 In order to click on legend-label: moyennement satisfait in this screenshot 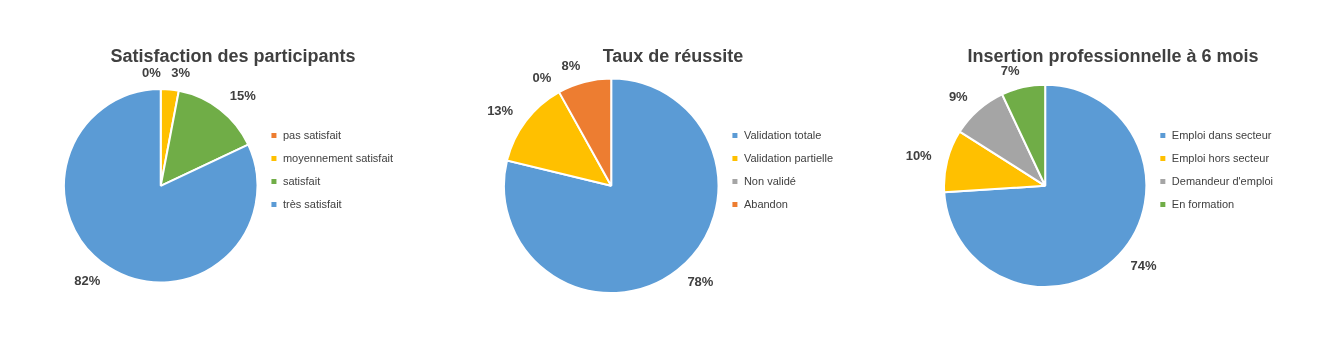, I will do `click(338, 157)`.